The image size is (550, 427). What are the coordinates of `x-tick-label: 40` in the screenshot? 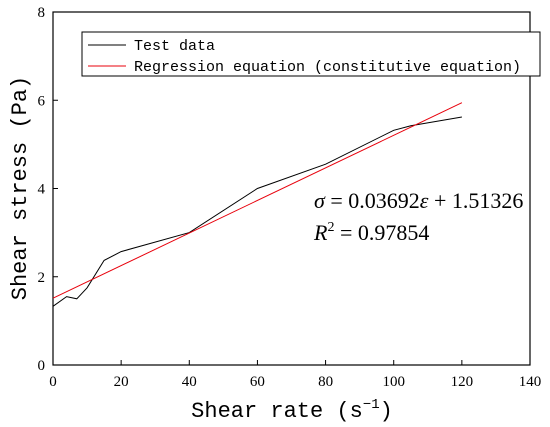 It's located at (189, 382).